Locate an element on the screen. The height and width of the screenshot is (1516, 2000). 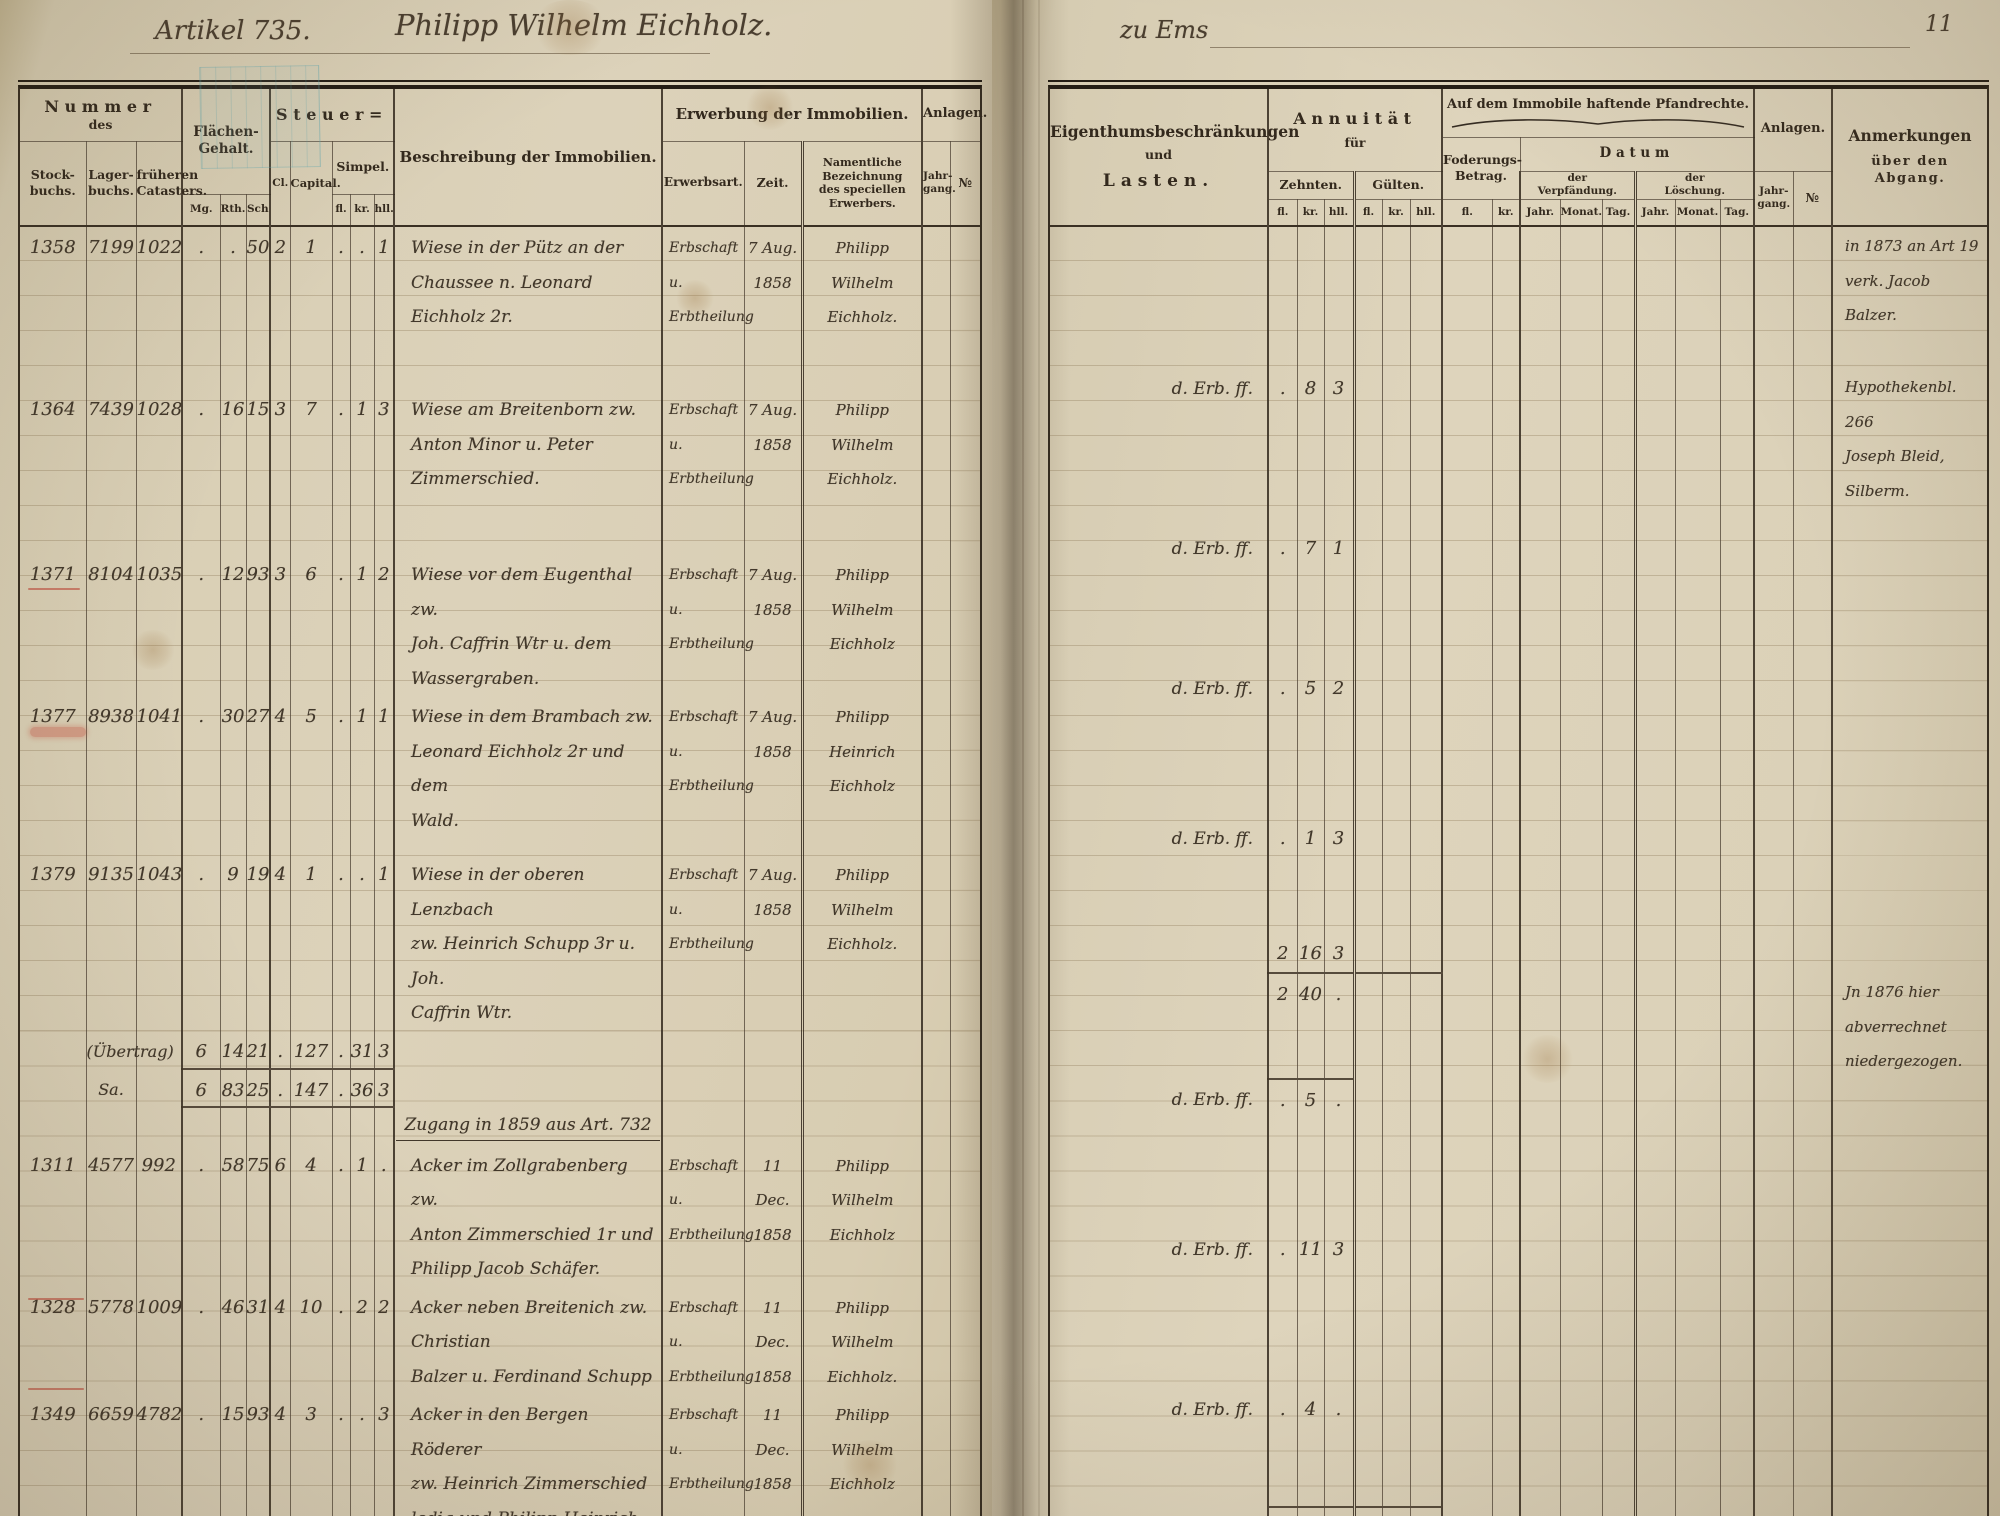
ledger-cell: 11 Dec. 1858 is located at coordinates (773, 1215).